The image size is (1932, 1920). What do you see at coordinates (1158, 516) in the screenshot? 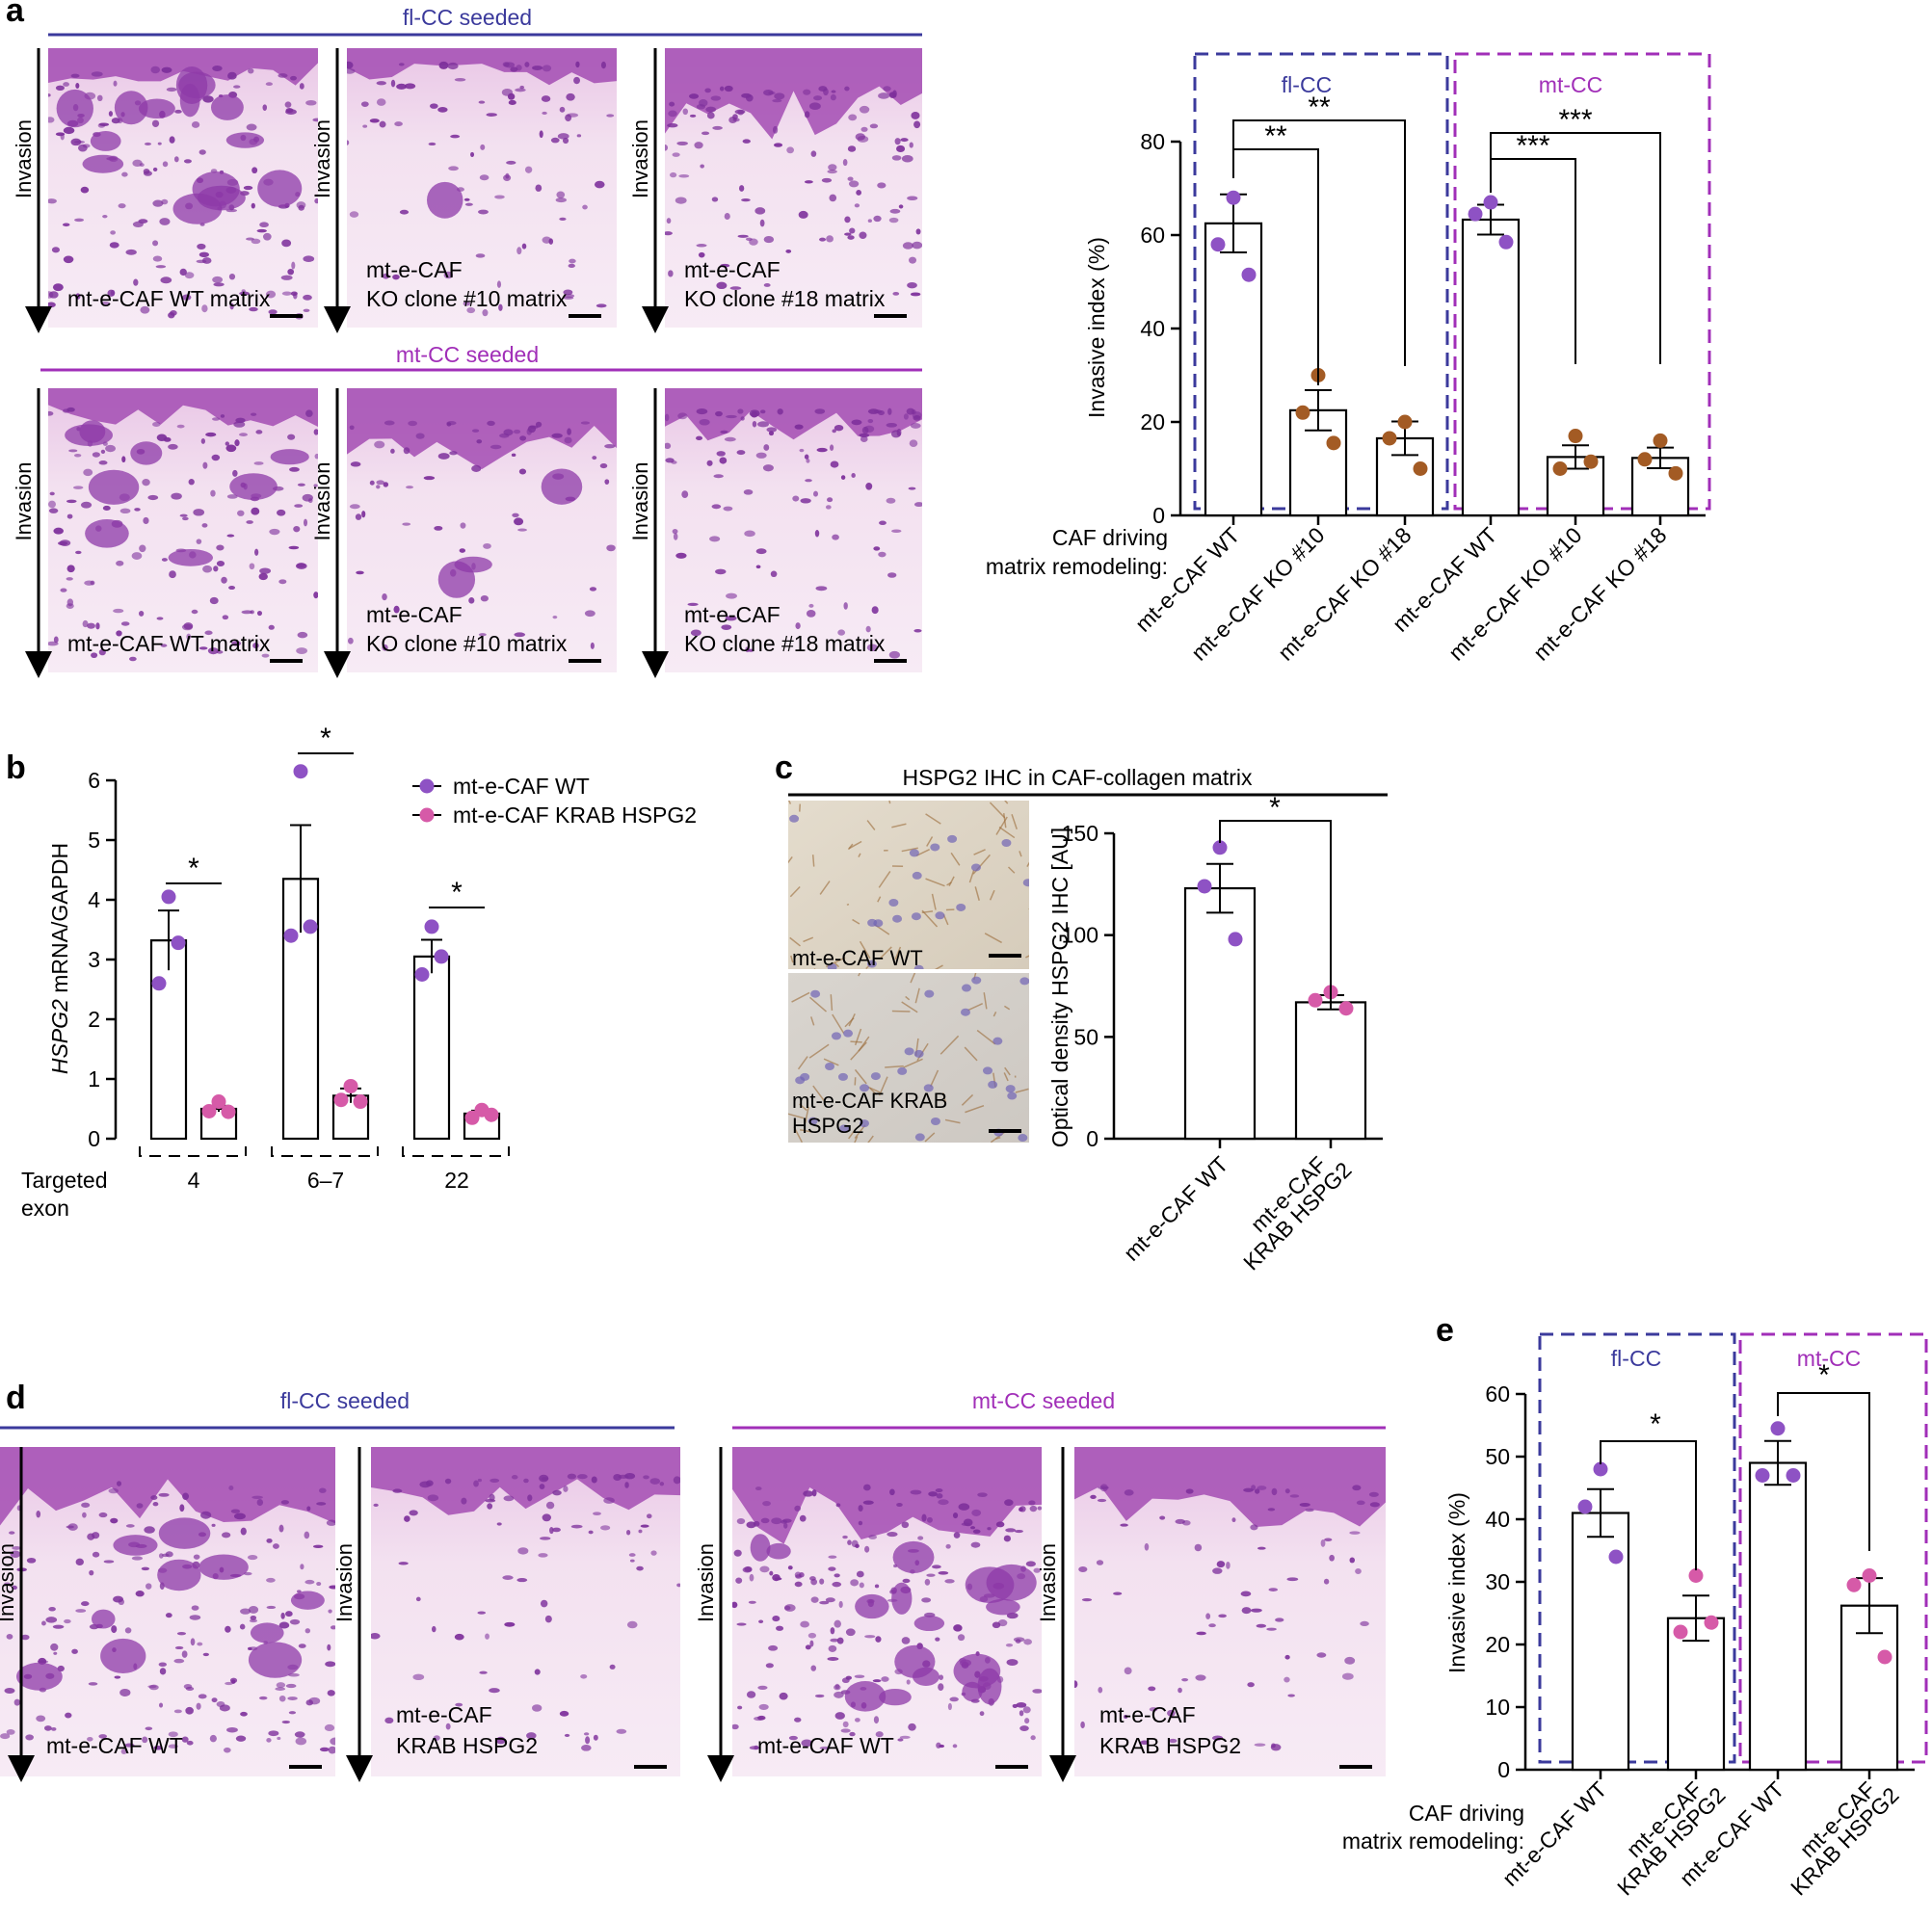
I see `y-tick-label: 0` at bounding box center [1158, 516].